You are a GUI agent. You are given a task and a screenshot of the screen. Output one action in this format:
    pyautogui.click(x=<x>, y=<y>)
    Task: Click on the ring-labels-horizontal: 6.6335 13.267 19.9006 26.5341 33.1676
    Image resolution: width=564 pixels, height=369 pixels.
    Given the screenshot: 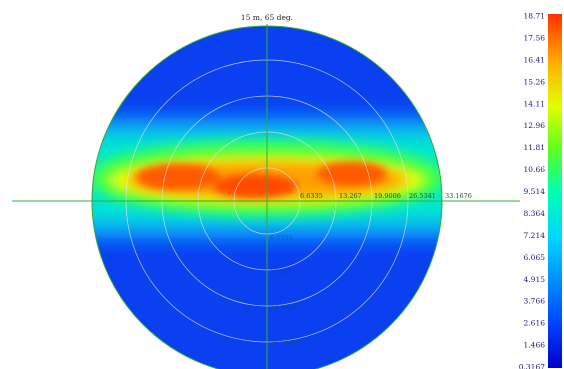 What is the action you would take?
    pyautogui.click(x=386, y=196)
    